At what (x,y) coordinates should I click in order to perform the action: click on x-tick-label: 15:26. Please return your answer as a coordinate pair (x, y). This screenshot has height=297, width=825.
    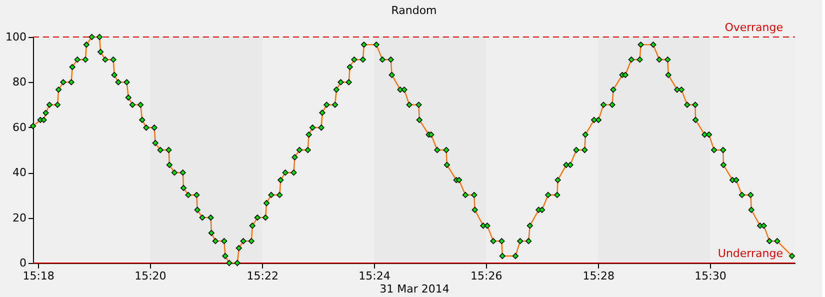
    Looking at the image, I should click on (486, 276).